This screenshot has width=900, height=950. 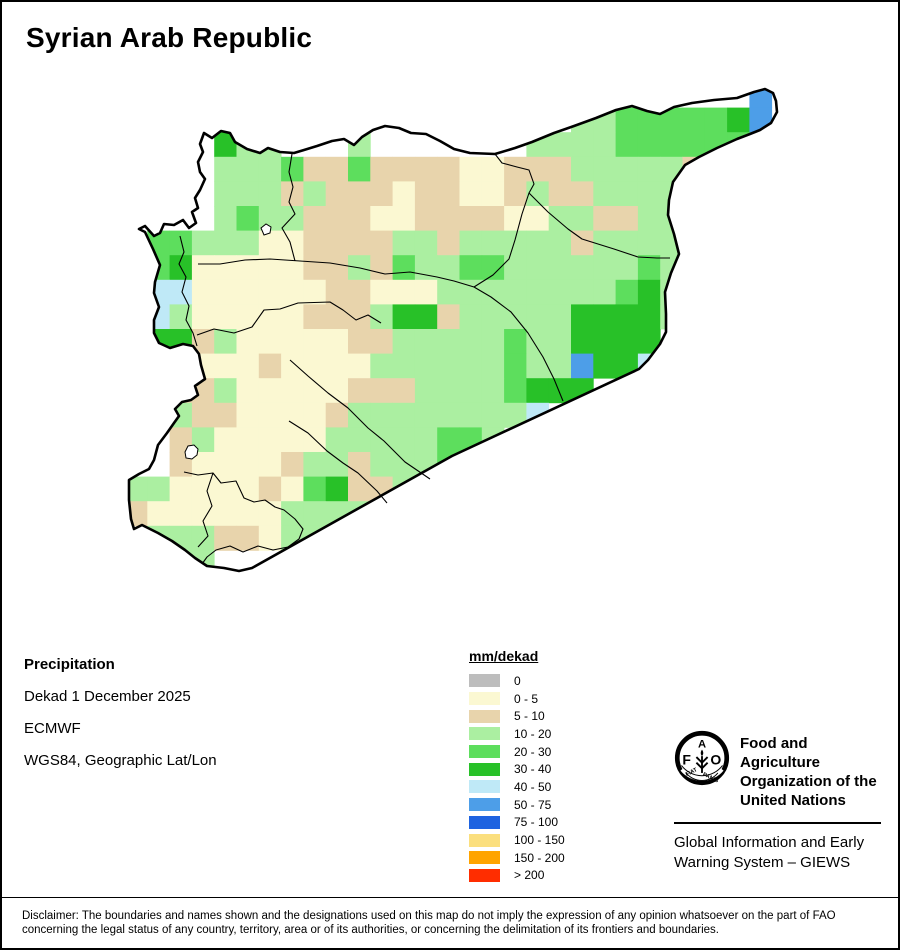 What do you see at coordinates (793, 800) in the screenshot?
I see `fao-name-line3: United Nations` at bounding box center [793, 800].